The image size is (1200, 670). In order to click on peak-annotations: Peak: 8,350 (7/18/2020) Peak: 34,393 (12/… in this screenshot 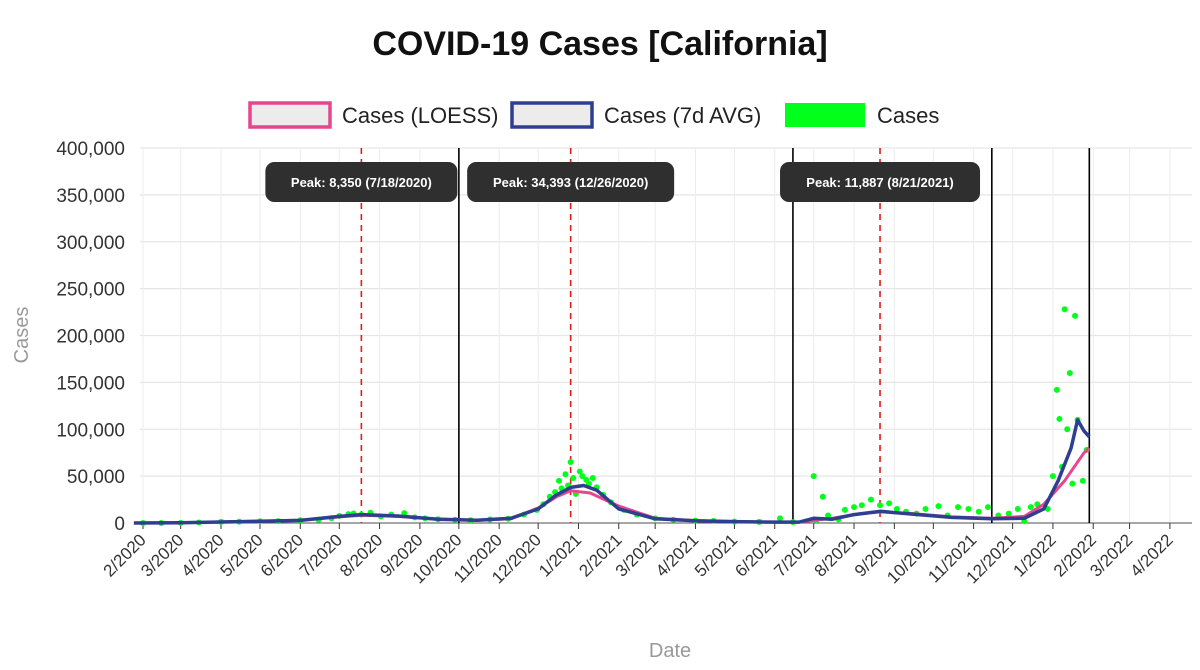, I will do `click(623, 182)`.